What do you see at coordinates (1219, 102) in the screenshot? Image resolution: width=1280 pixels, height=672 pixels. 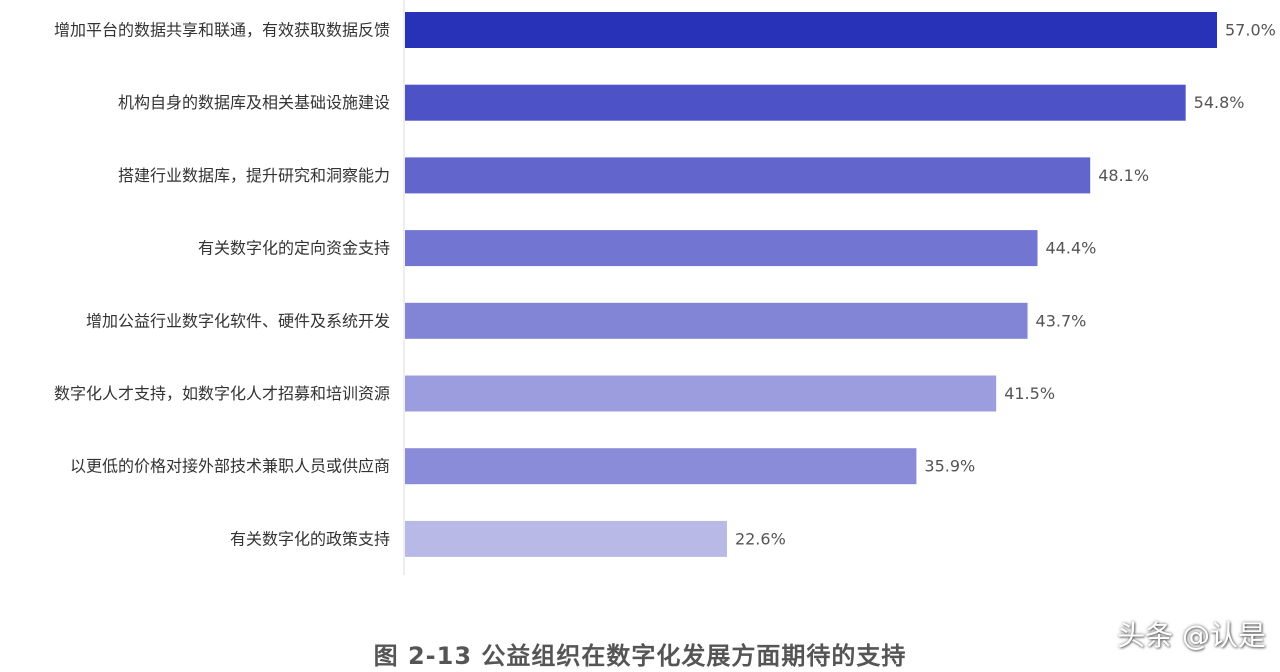 I see `value-label: 54.8%` at bounding box center [1219, 102].